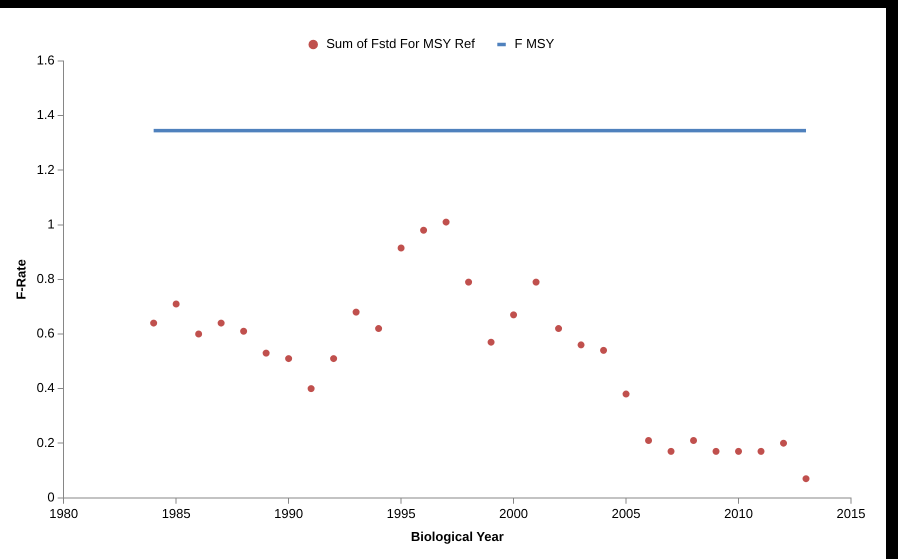 This screenshot has width=898, height=559. What do you see at coordinates (45, 442) in the screenshot?
I see `y-tick-label: 0.2` at bounding box center [45, 442].